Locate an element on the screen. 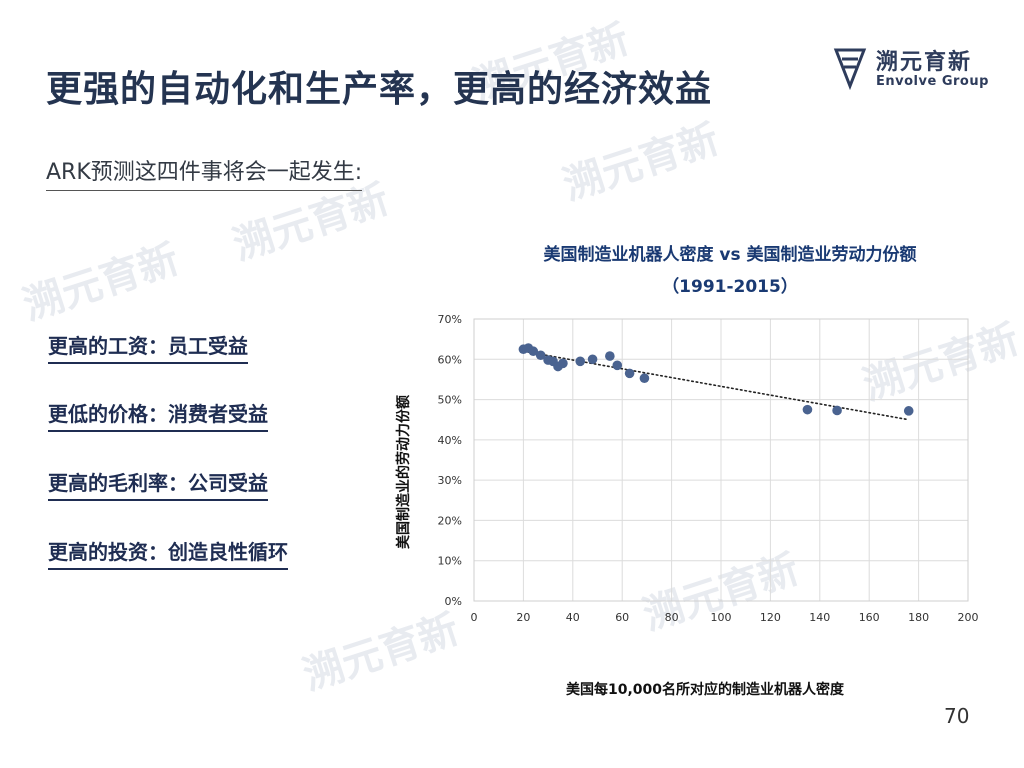 This screenshot has height=768, width=1024. brand-logo: 溯元育新 Envolve Group is located at coordinates (912, 70).